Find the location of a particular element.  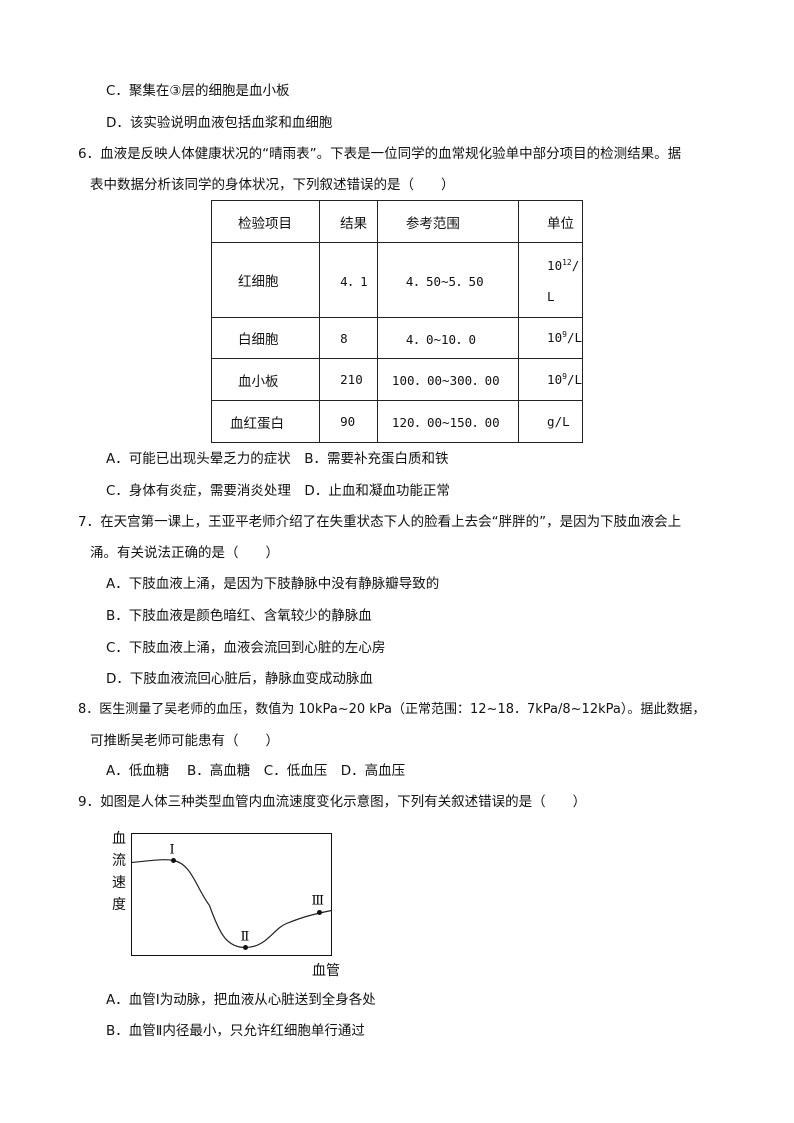

table-header-row: 检验项目 结果 参考范围 单位 is located at coordinates (396, 221).